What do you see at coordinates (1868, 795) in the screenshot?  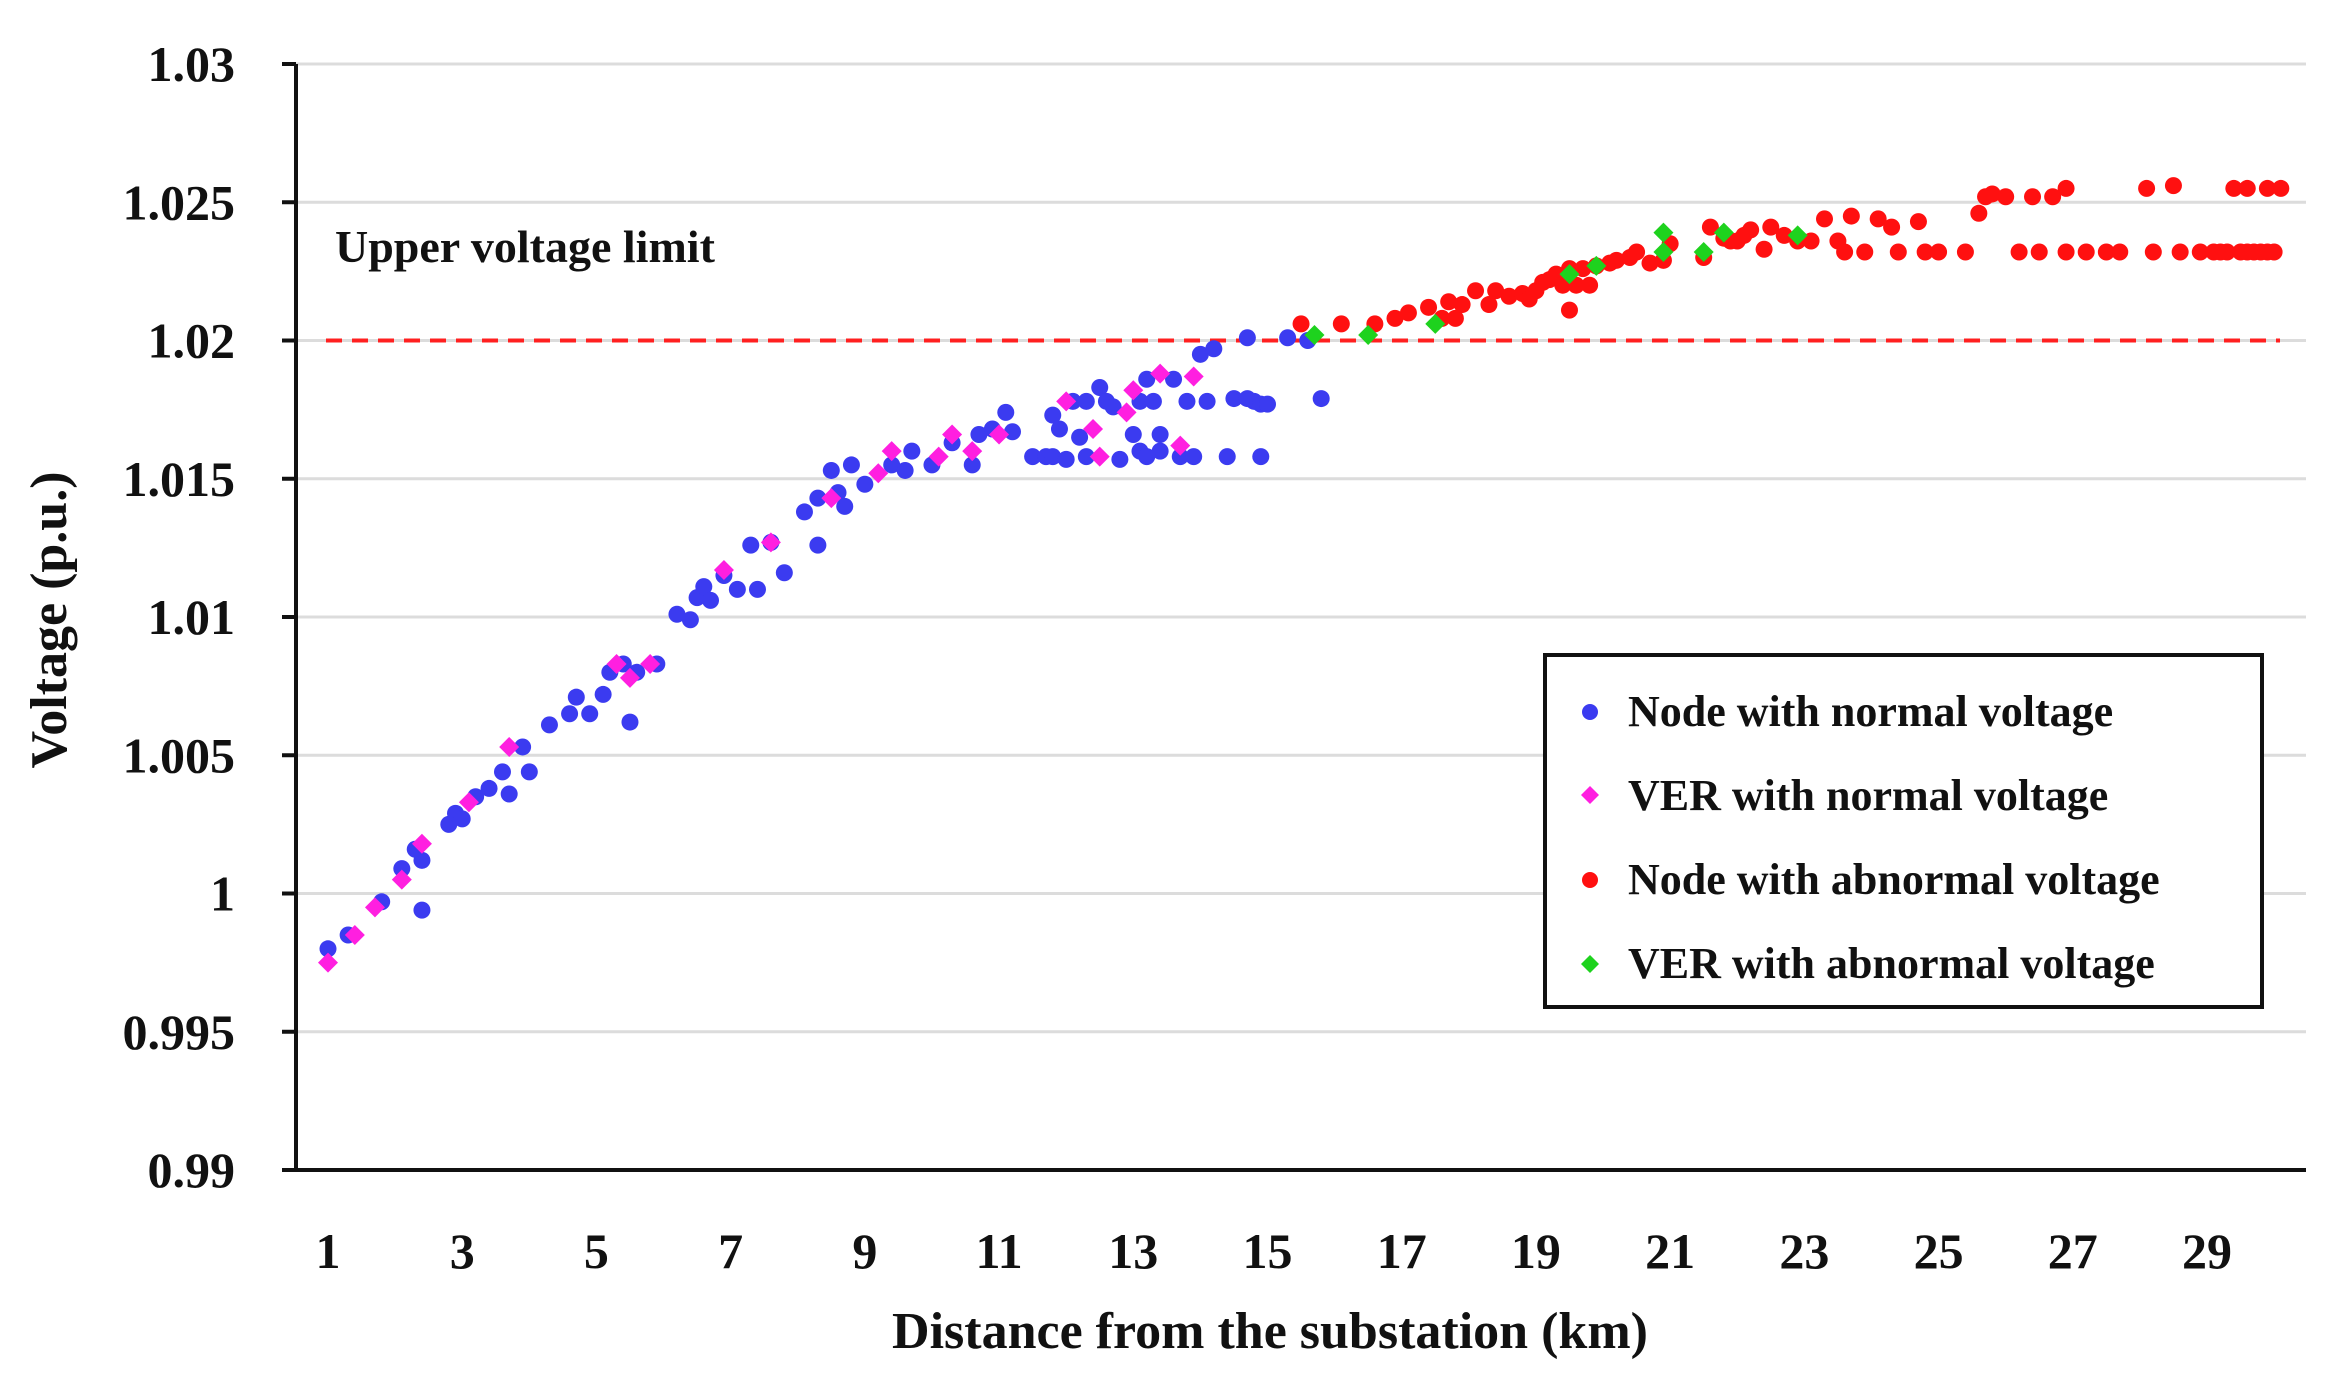 I see `legend-label: VER with normal voltage` at bounding box center [1868, 795].